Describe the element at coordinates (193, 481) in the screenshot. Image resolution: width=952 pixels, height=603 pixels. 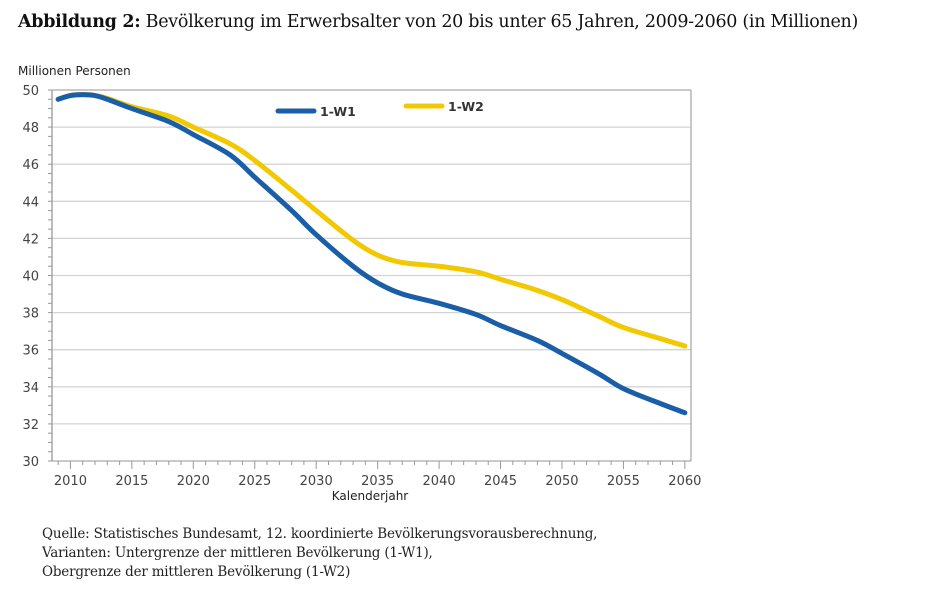
I see `x-tick-label: 2020` at that location.